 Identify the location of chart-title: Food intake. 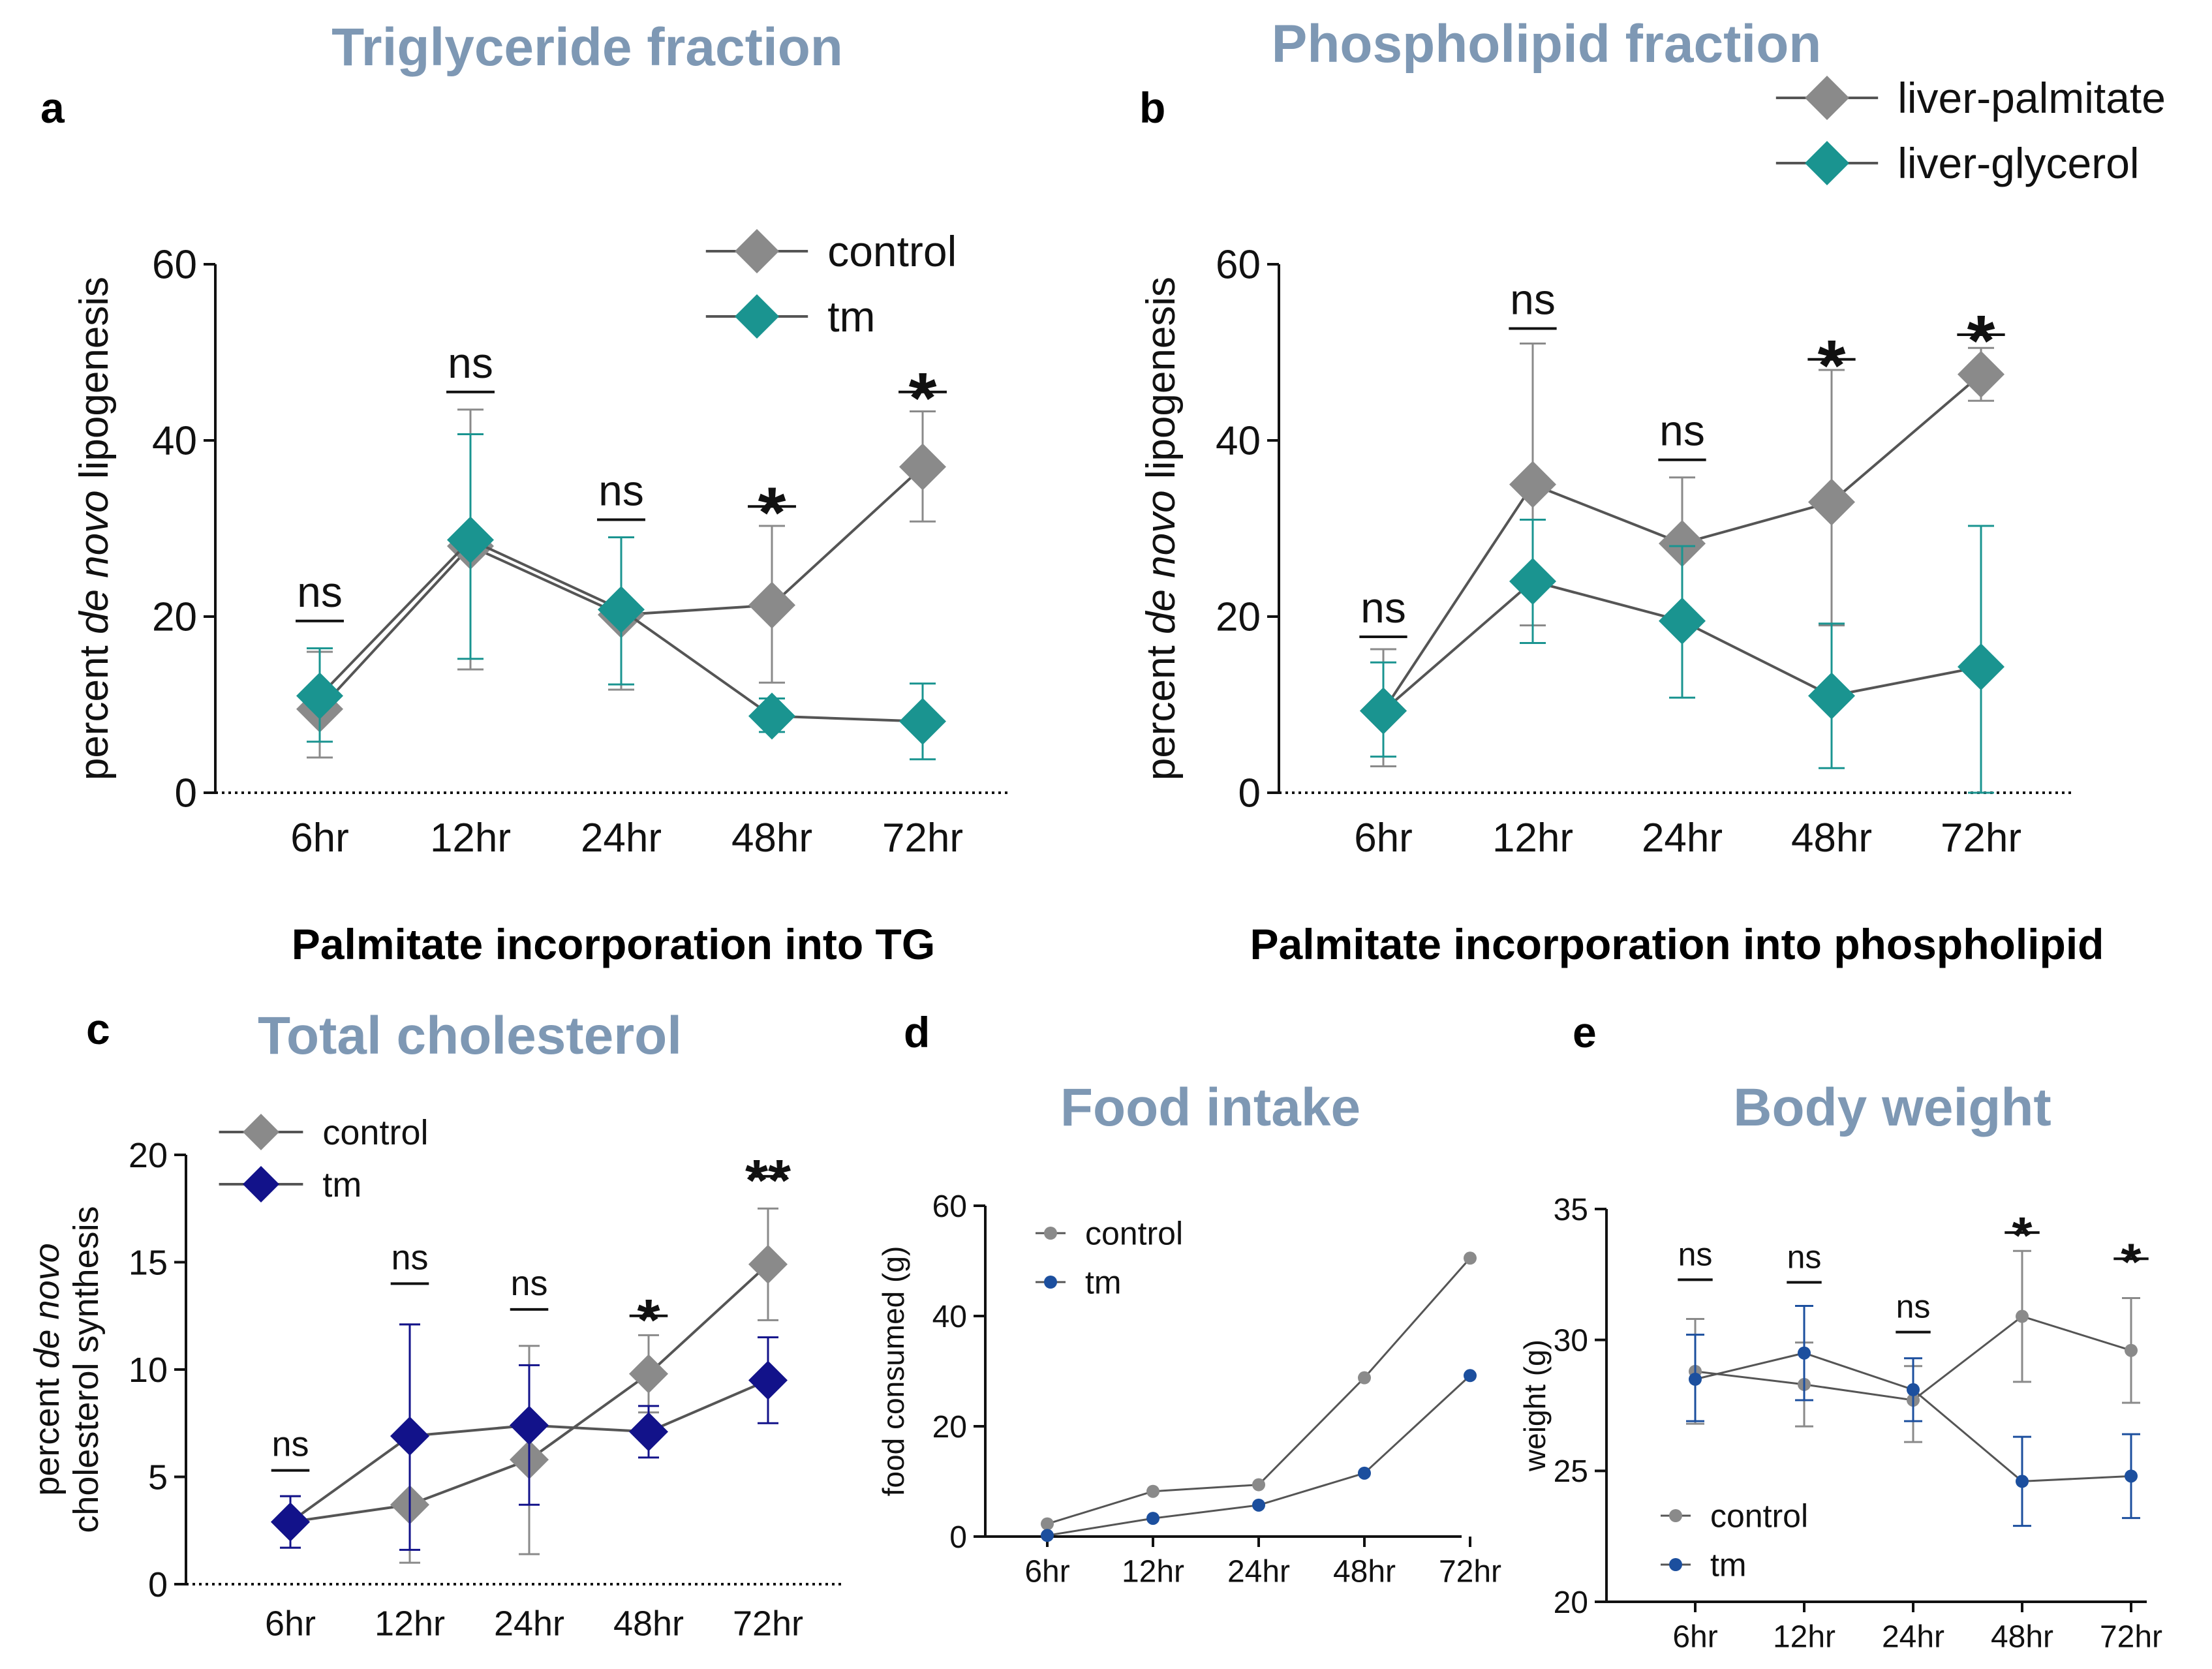
(1210, 1107).